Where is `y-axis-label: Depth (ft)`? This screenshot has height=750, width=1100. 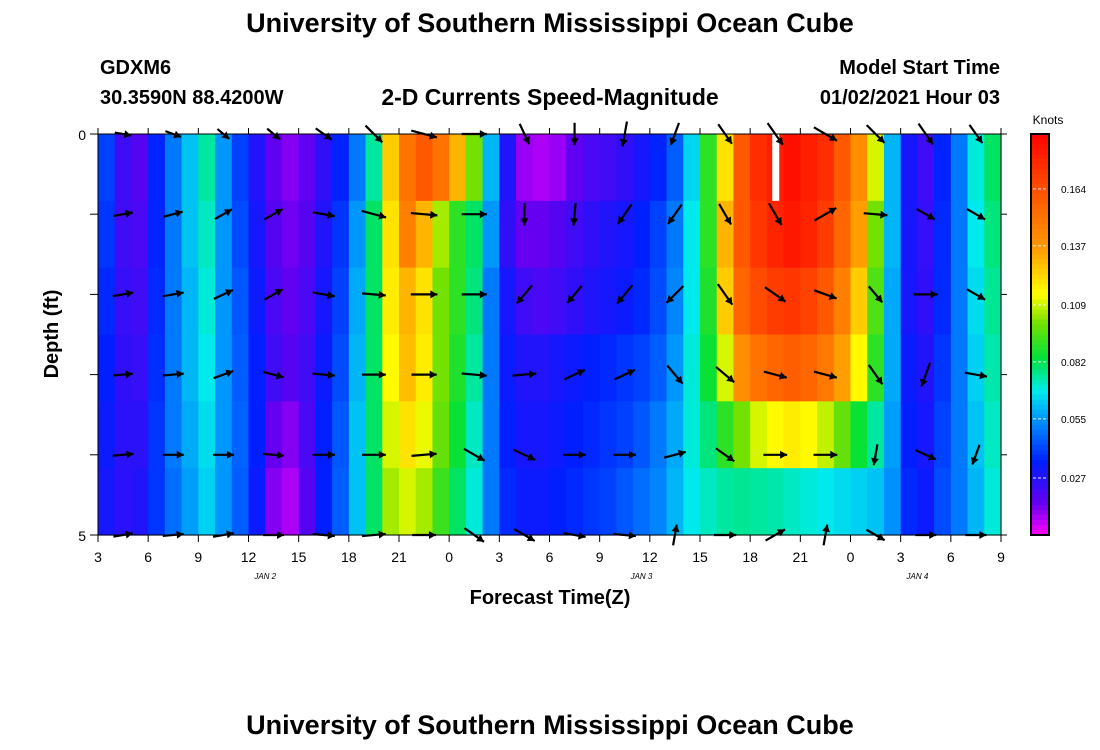 y-axis-label: Depth (ft) is located at coordinates (52, 334).